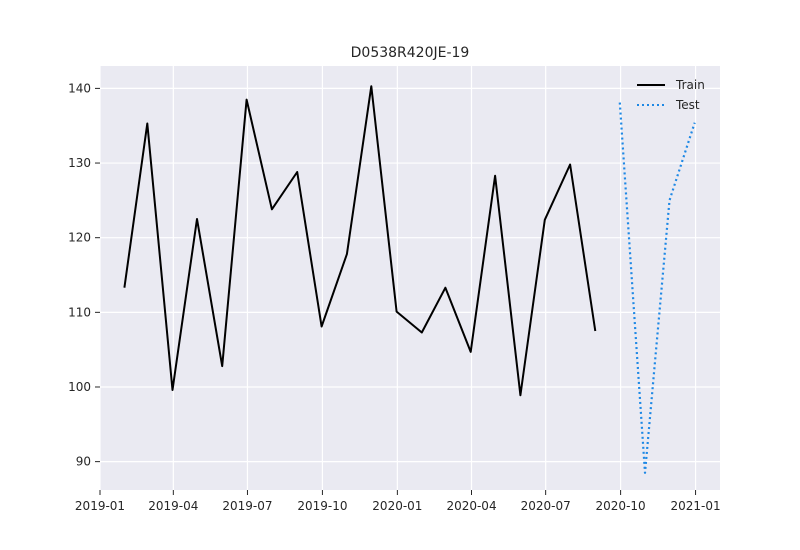  What do you see at coordinates (173, 506) in the screenshot?
I see `x-tick-label: 2019-04` at bounding box center [173, 506].